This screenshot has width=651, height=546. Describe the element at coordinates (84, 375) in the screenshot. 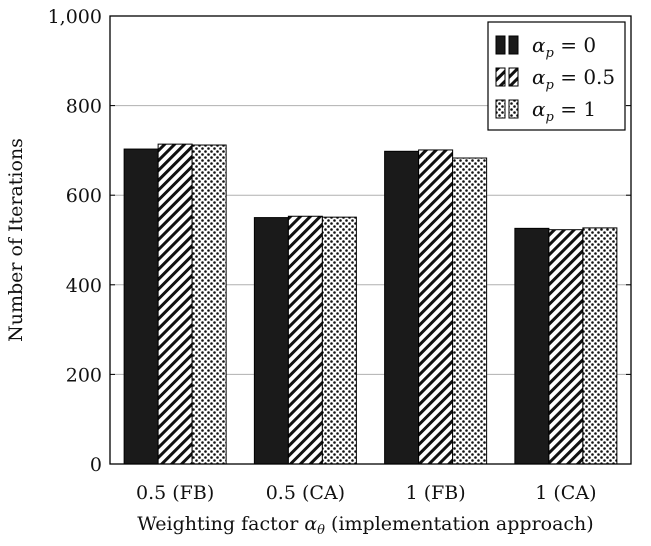

I see `y-tick-label: 200` at that location.